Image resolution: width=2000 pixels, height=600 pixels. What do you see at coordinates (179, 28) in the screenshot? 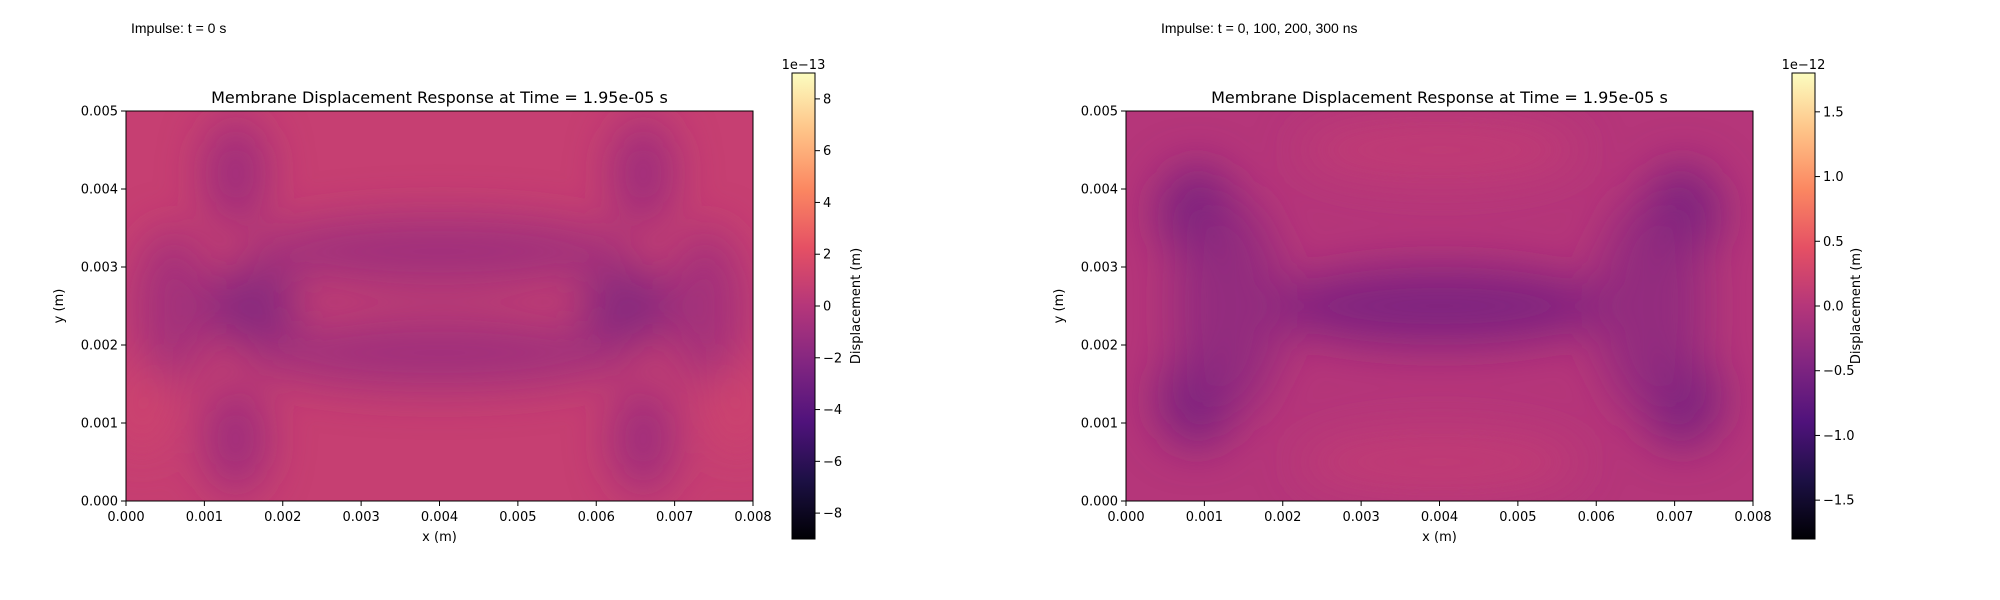
I see `panel-label: Impulse: t = 0 s` at bounding box center [179, 28].